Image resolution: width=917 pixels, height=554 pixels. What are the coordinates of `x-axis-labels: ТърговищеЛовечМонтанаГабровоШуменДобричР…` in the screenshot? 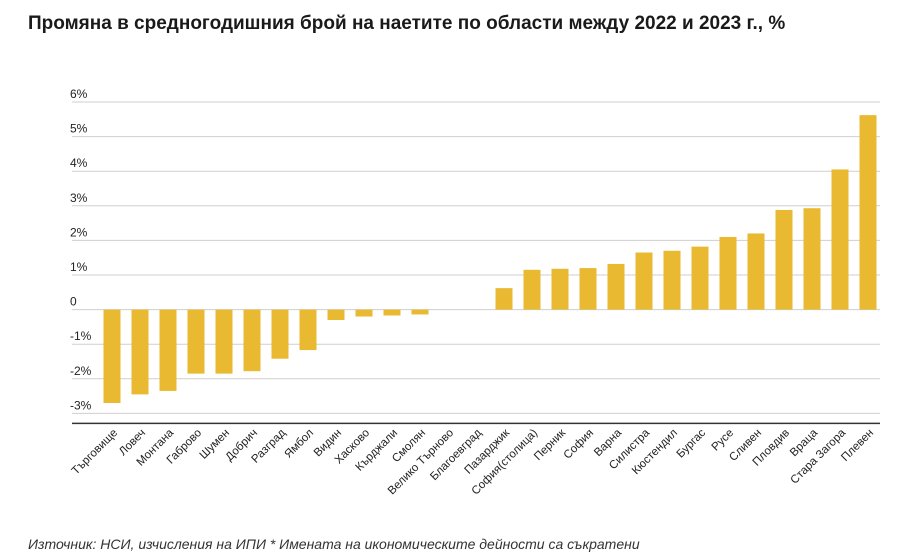 It's located at (473, 461).